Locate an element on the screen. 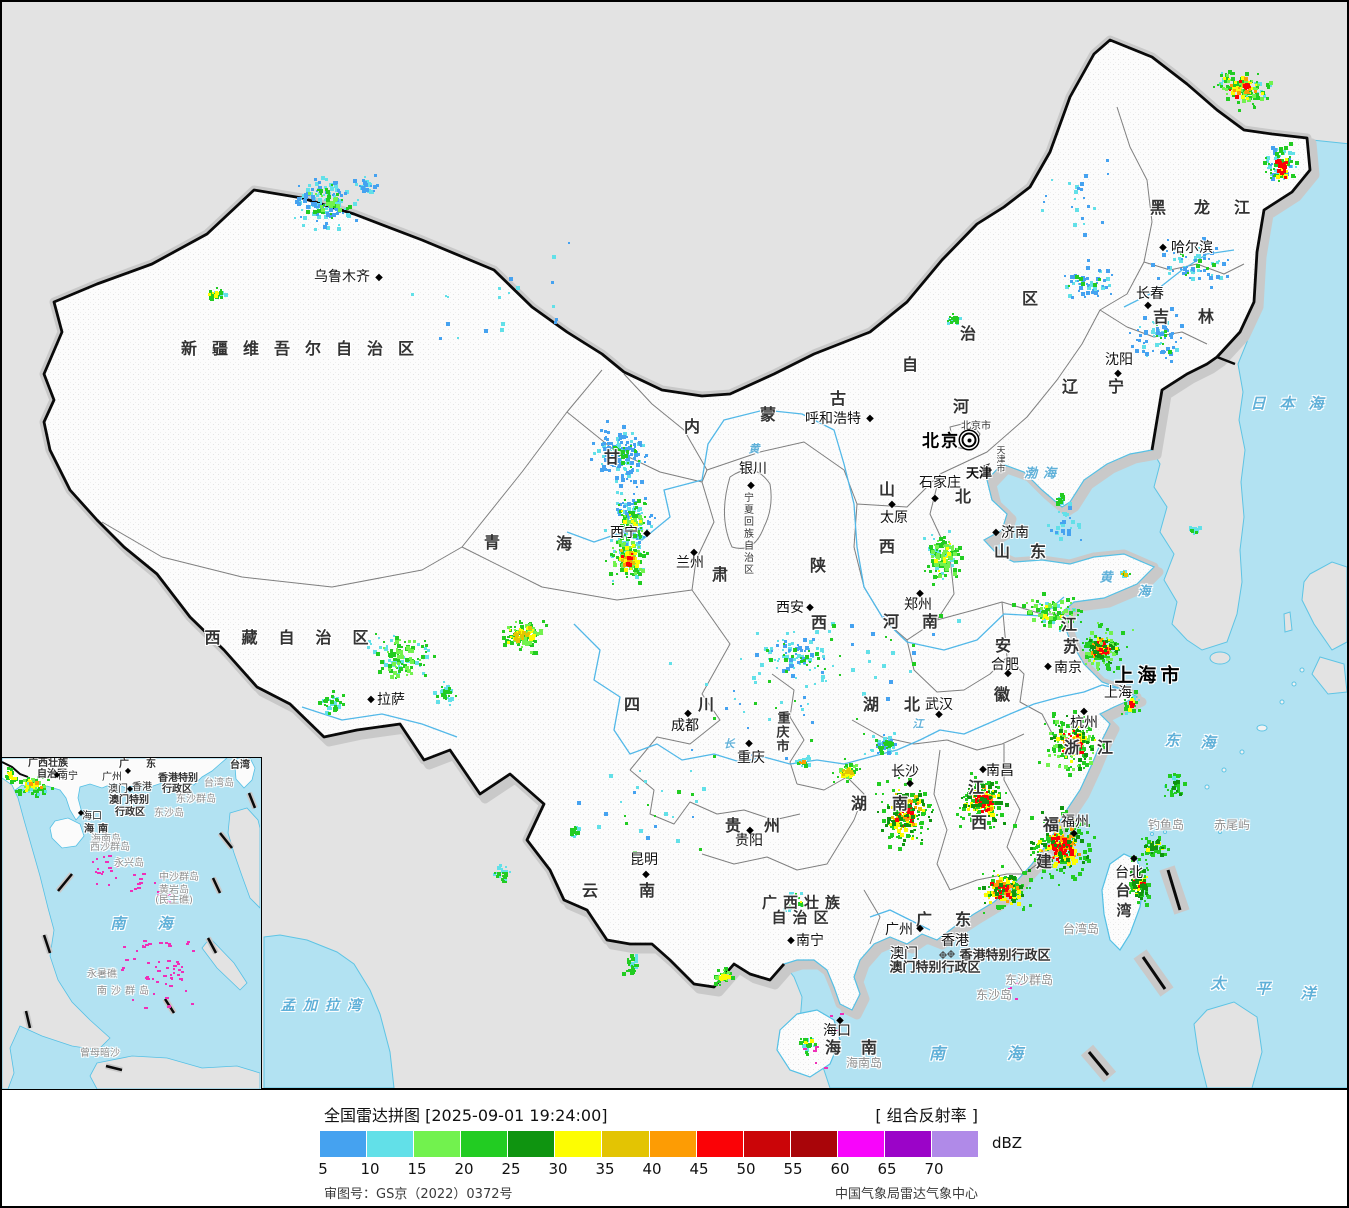  city-label: 西安 is located at coordinates (790, 608).